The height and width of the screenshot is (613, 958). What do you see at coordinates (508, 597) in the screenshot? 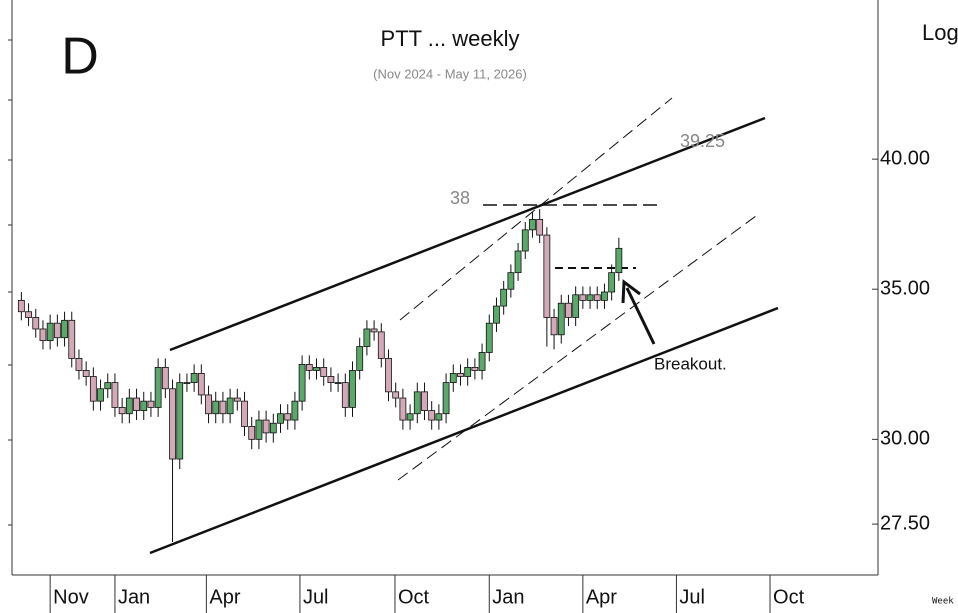
I see `x-tick-label: Jan` at bounding box center [508, 597].